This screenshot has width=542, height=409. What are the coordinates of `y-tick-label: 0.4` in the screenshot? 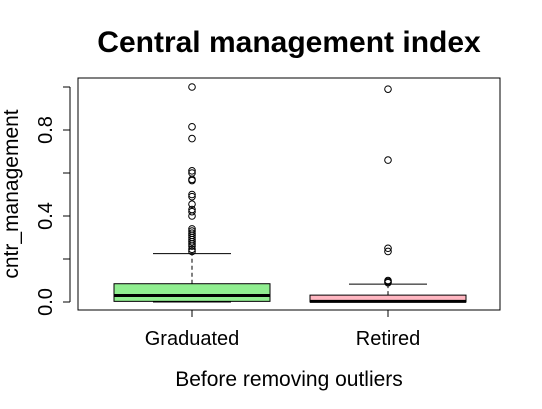 It's located at (46, 216).